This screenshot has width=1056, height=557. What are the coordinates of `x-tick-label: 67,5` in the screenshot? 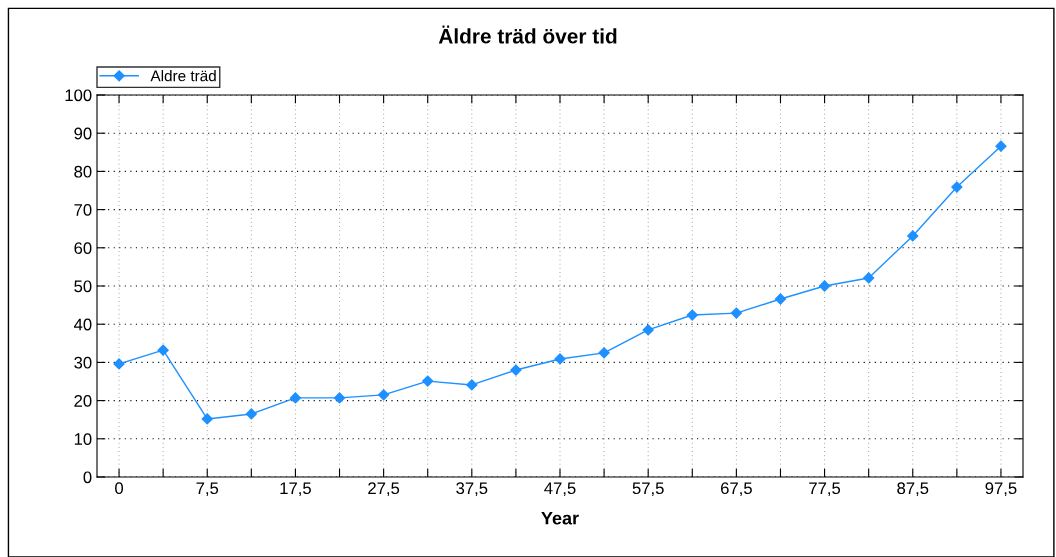 It's located at (736, 489).